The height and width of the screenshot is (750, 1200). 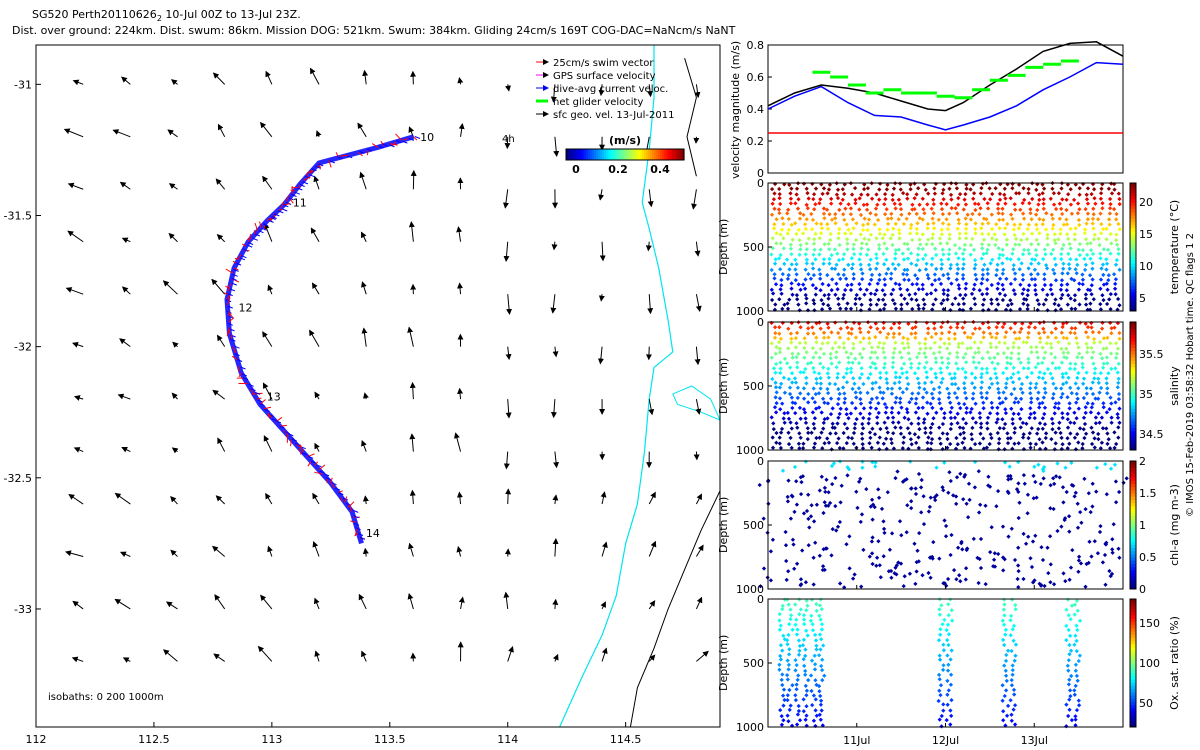 What do you see at coordinates (735, 110) in the screenshot?
I see `velocity-y-label: velocity magnitude (m/s)` at bounding box center [735, 110].